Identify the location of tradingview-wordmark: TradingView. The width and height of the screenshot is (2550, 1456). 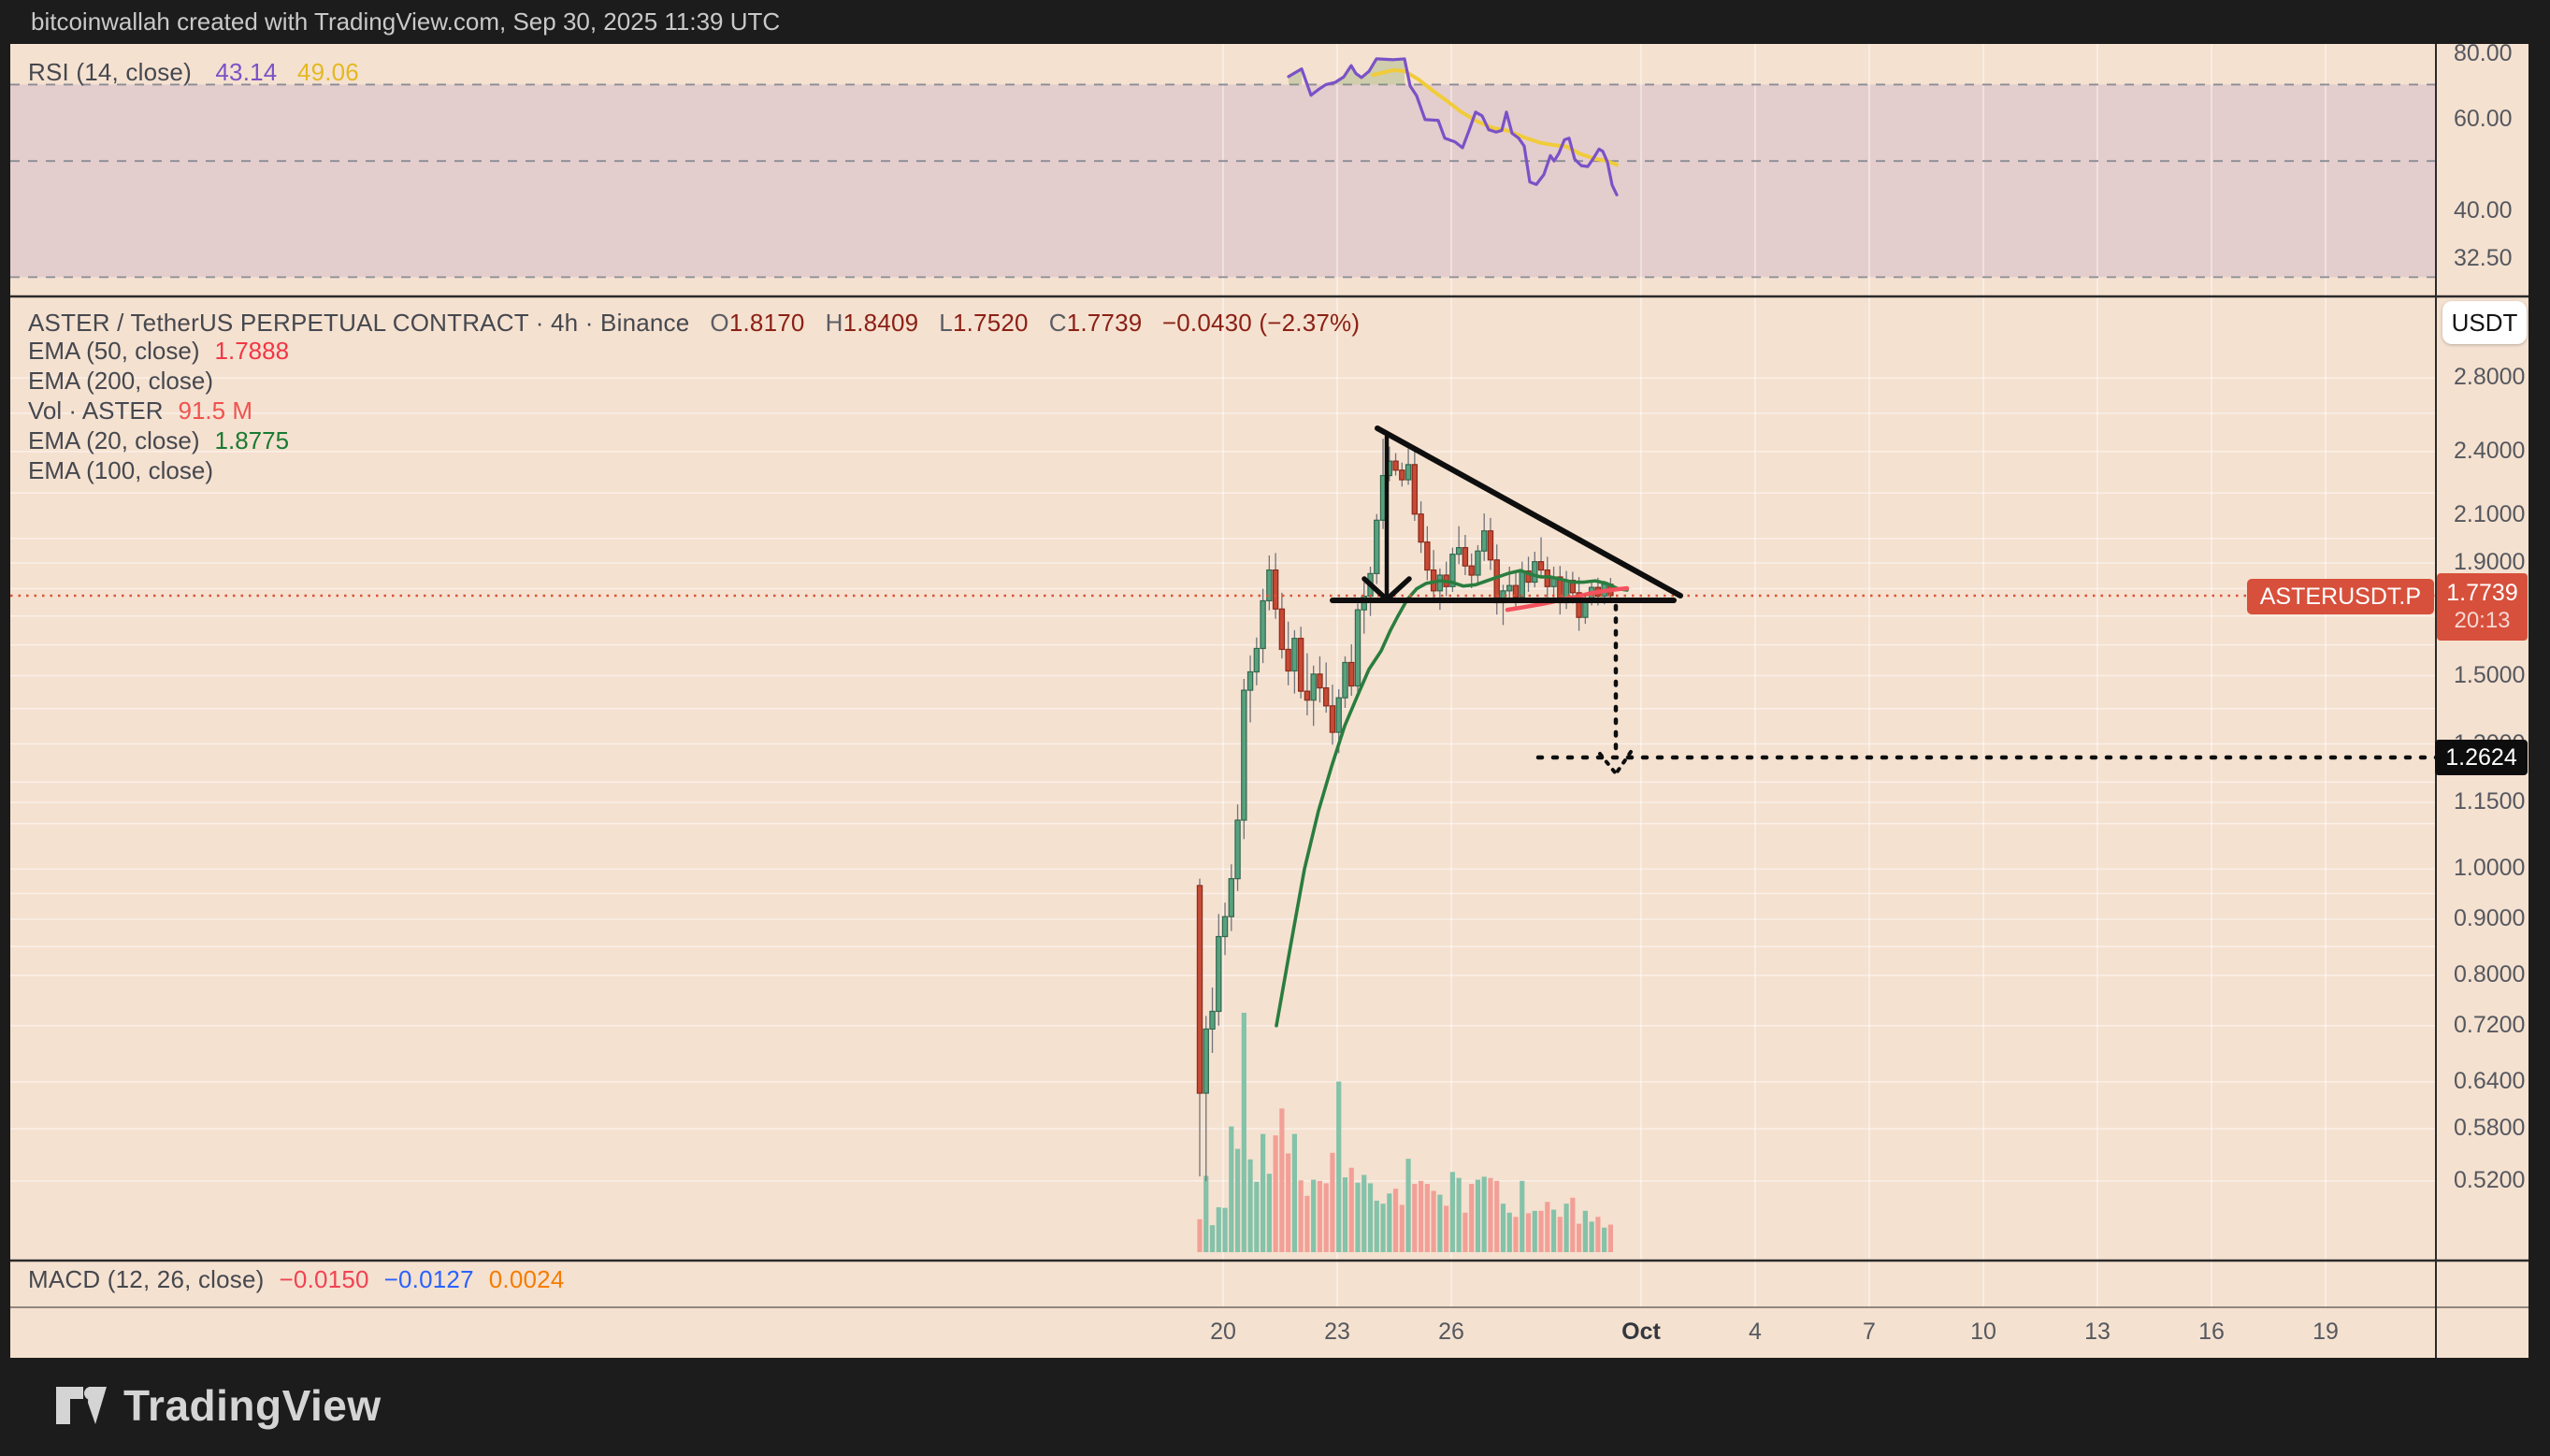
(252, 1405).